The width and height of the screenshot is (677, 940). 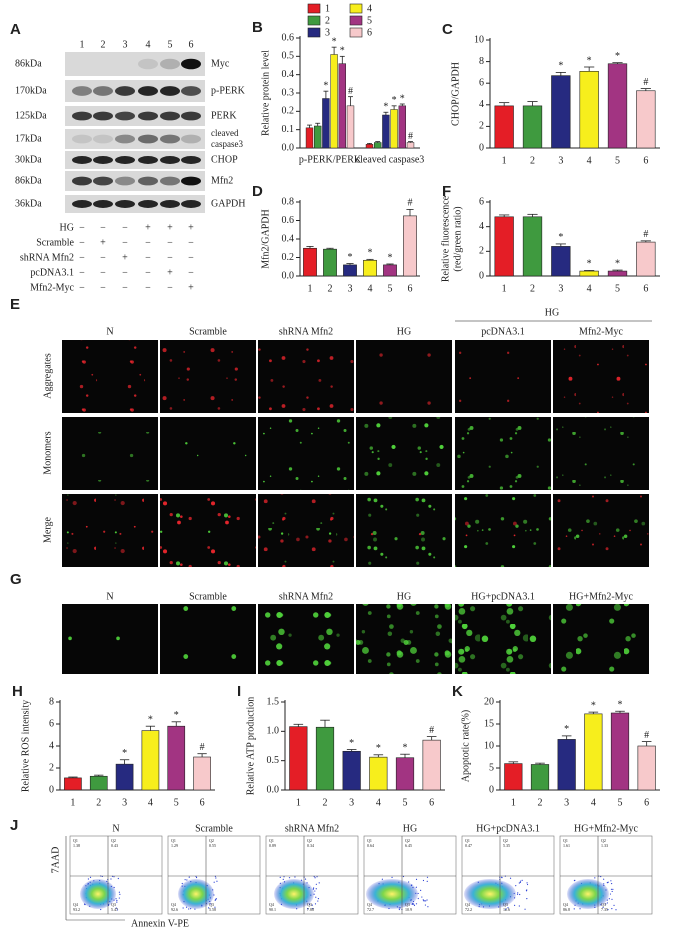 I want to click on x-tick-label: 5, so click(x=176, y=802).